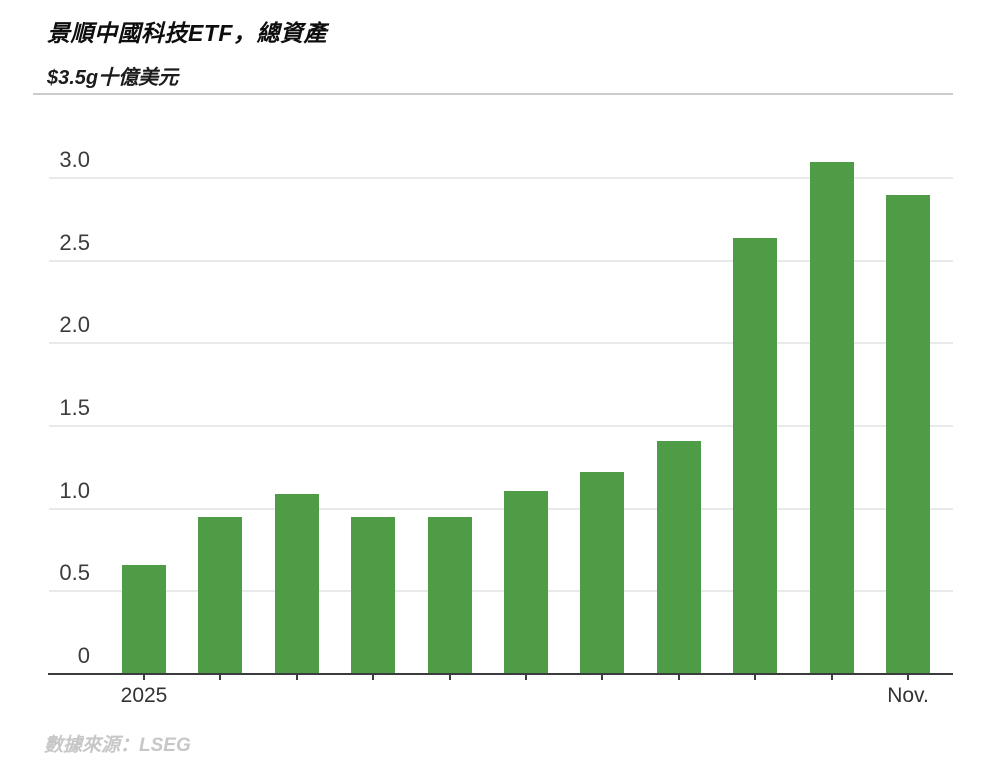  What do you see at coordinates (187, 33) in the screenshot?
I see `chart-title: 景順中國科技ETF，總資產` at bounding box center [187, 33].